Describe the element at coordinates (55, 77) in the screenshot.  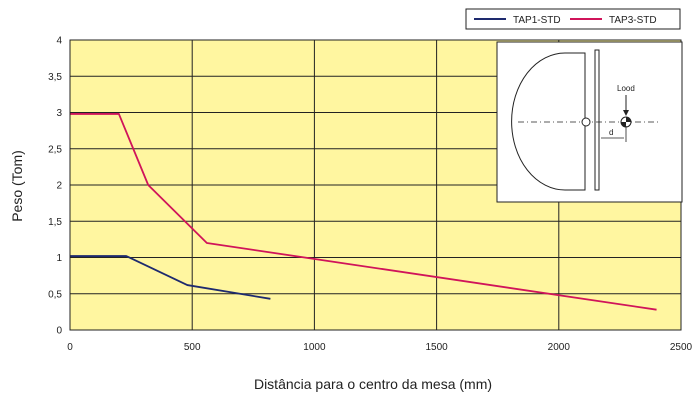
I see `y-tick-label: 3,5` at that location.